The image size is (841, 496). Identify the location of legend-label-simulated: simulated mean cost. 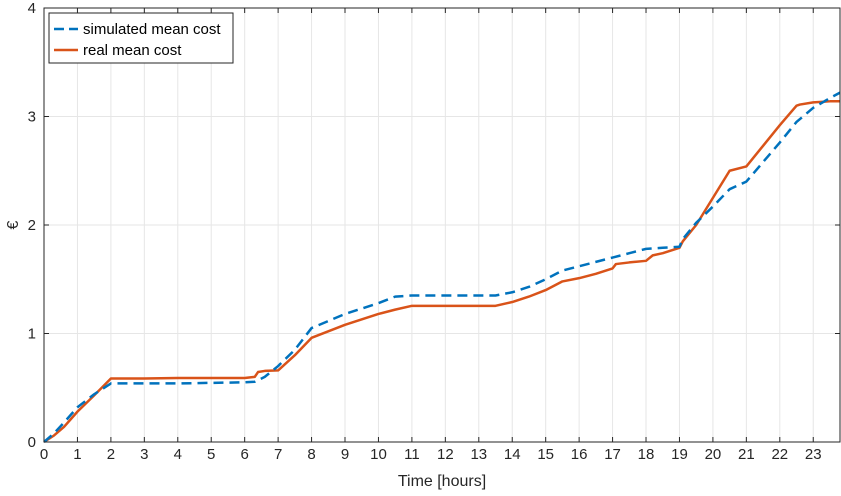
(152, 29).